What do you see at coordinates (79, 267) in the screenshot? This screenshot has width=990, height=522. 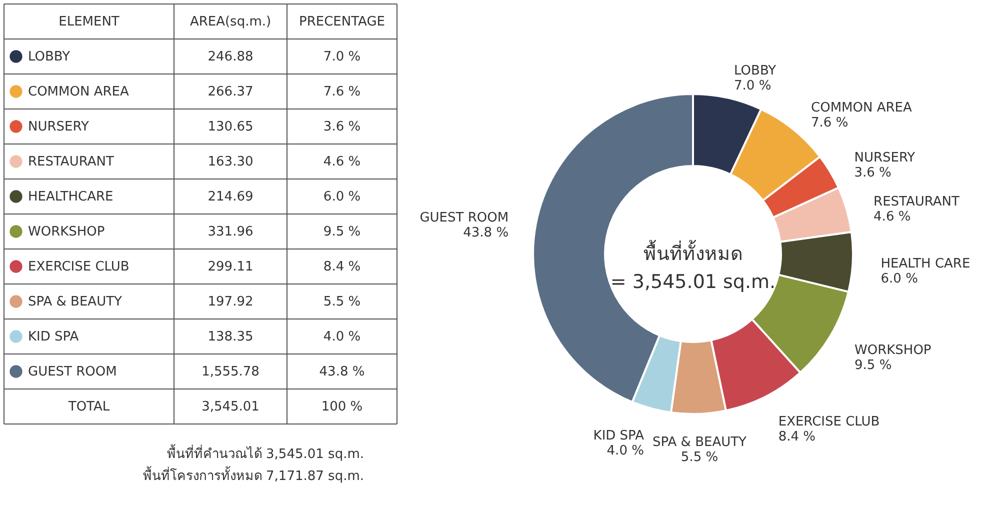 I see `category-label: EXERCISE CLUB` at bounding box center [79, 267].